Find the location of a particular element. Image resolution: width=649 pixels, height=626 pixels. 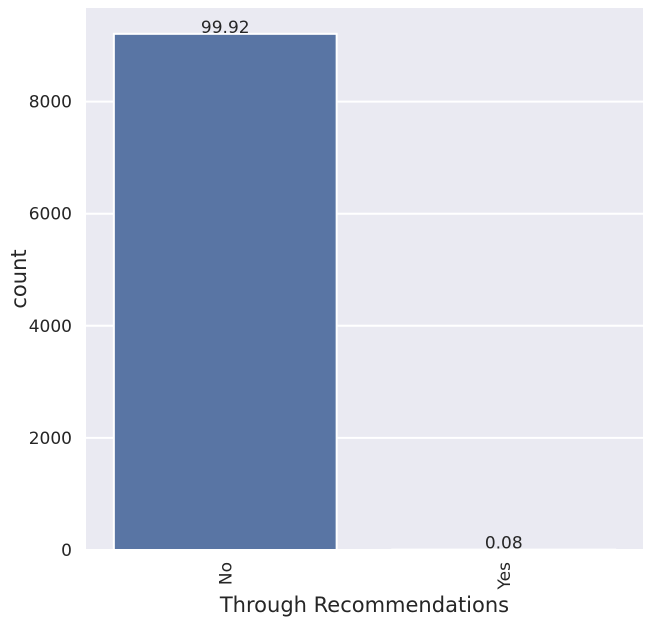

y-tick-label: 4000 is located at coordinates (50, 327).